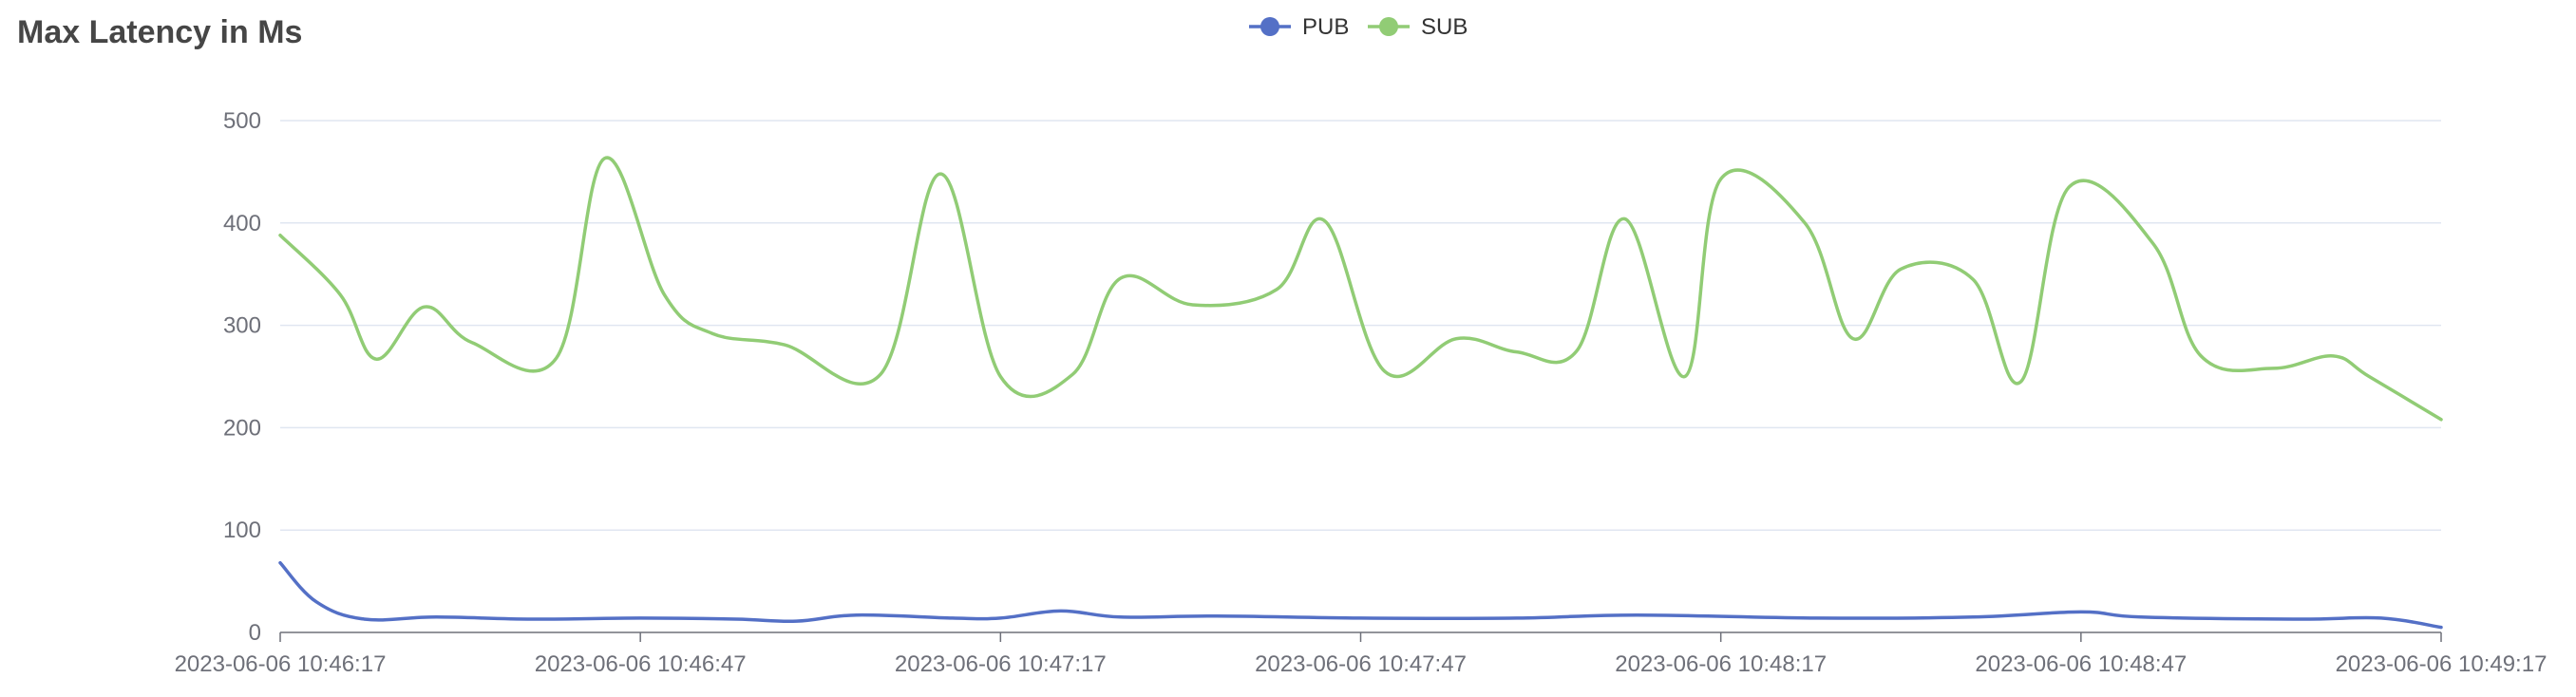 This screenshot has height=697, width=2576. I want to click on x-tick-label: 2023-06-06 10:48:47, so click(2081, 664).